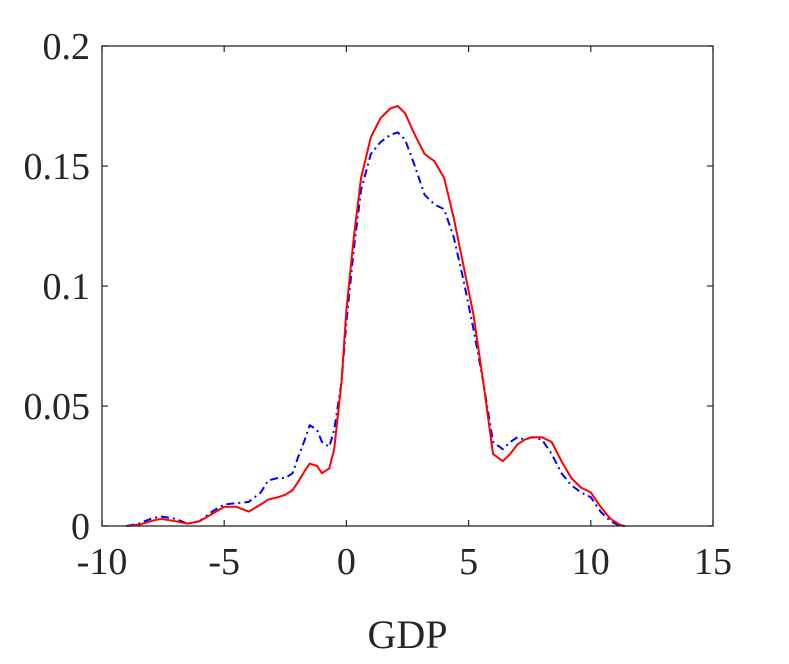  Describe the element at coordinates (591, 562) in the screenshot. I see `x-tick-label: 10` at that location.